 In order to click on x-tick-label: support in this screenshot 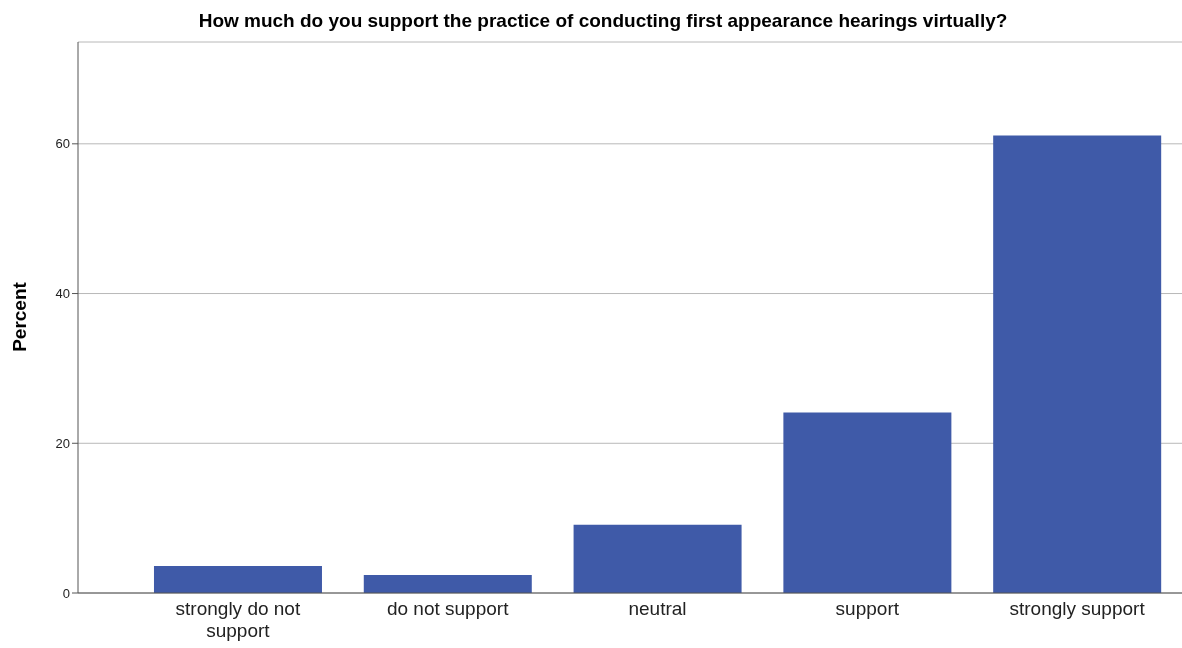, I will do `click(867, 608)`.